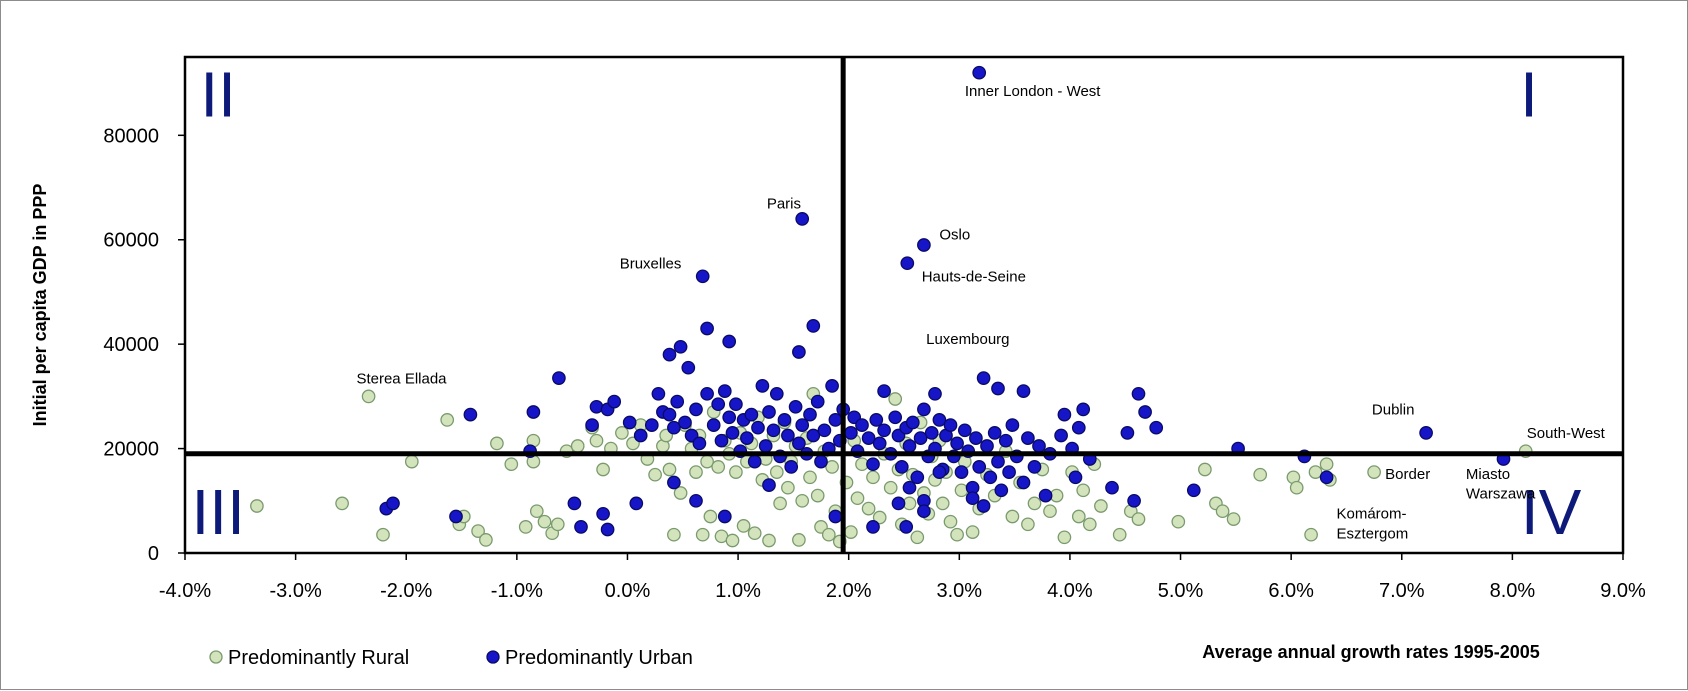  I want to click on quadrant-label: II, so click(218, 95).